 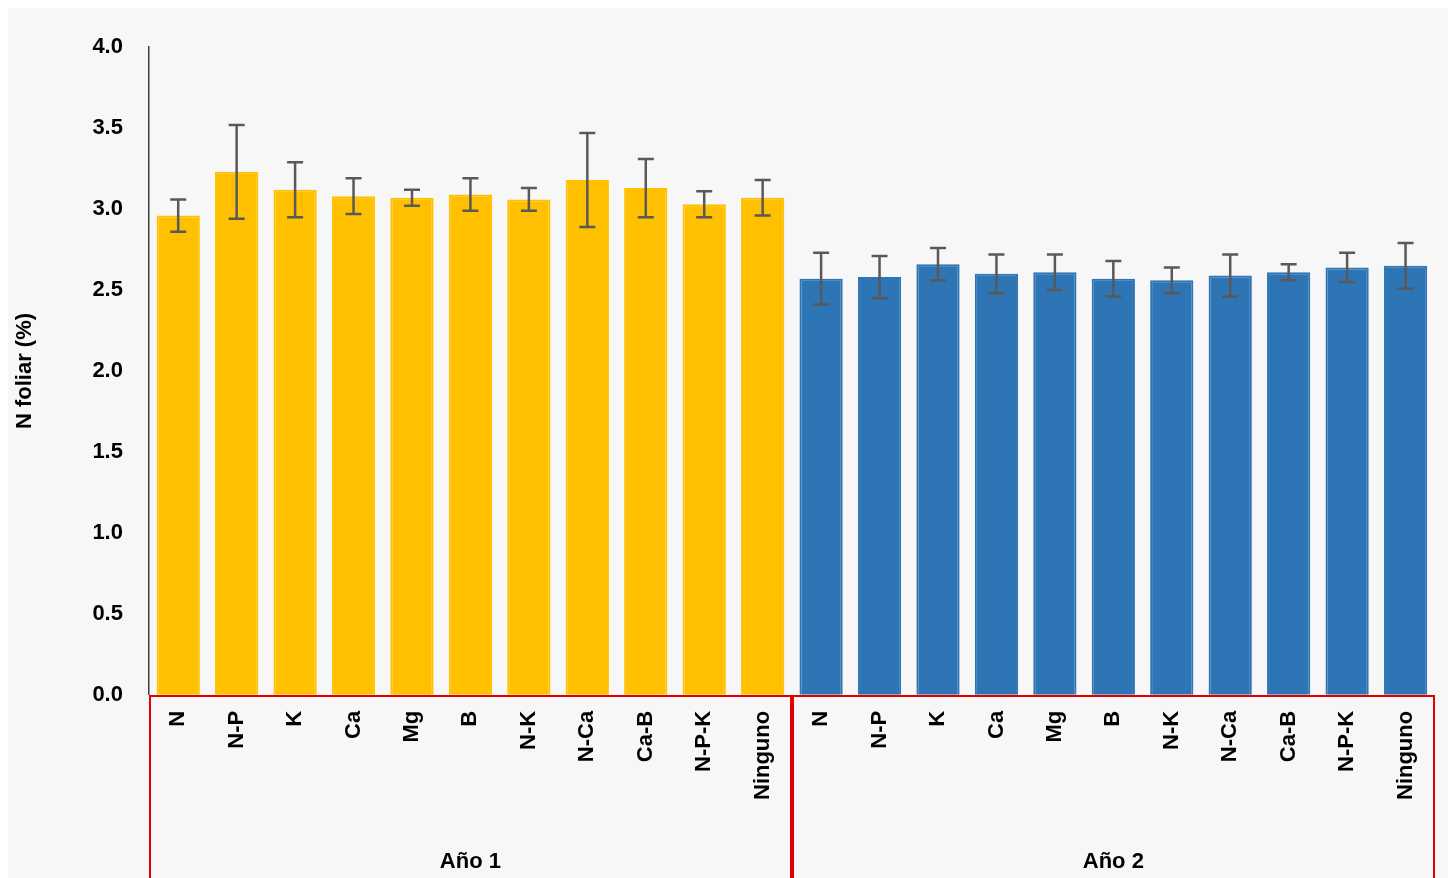 I want to click on y-tick-label: 2.0, so click(x=107, y=370).